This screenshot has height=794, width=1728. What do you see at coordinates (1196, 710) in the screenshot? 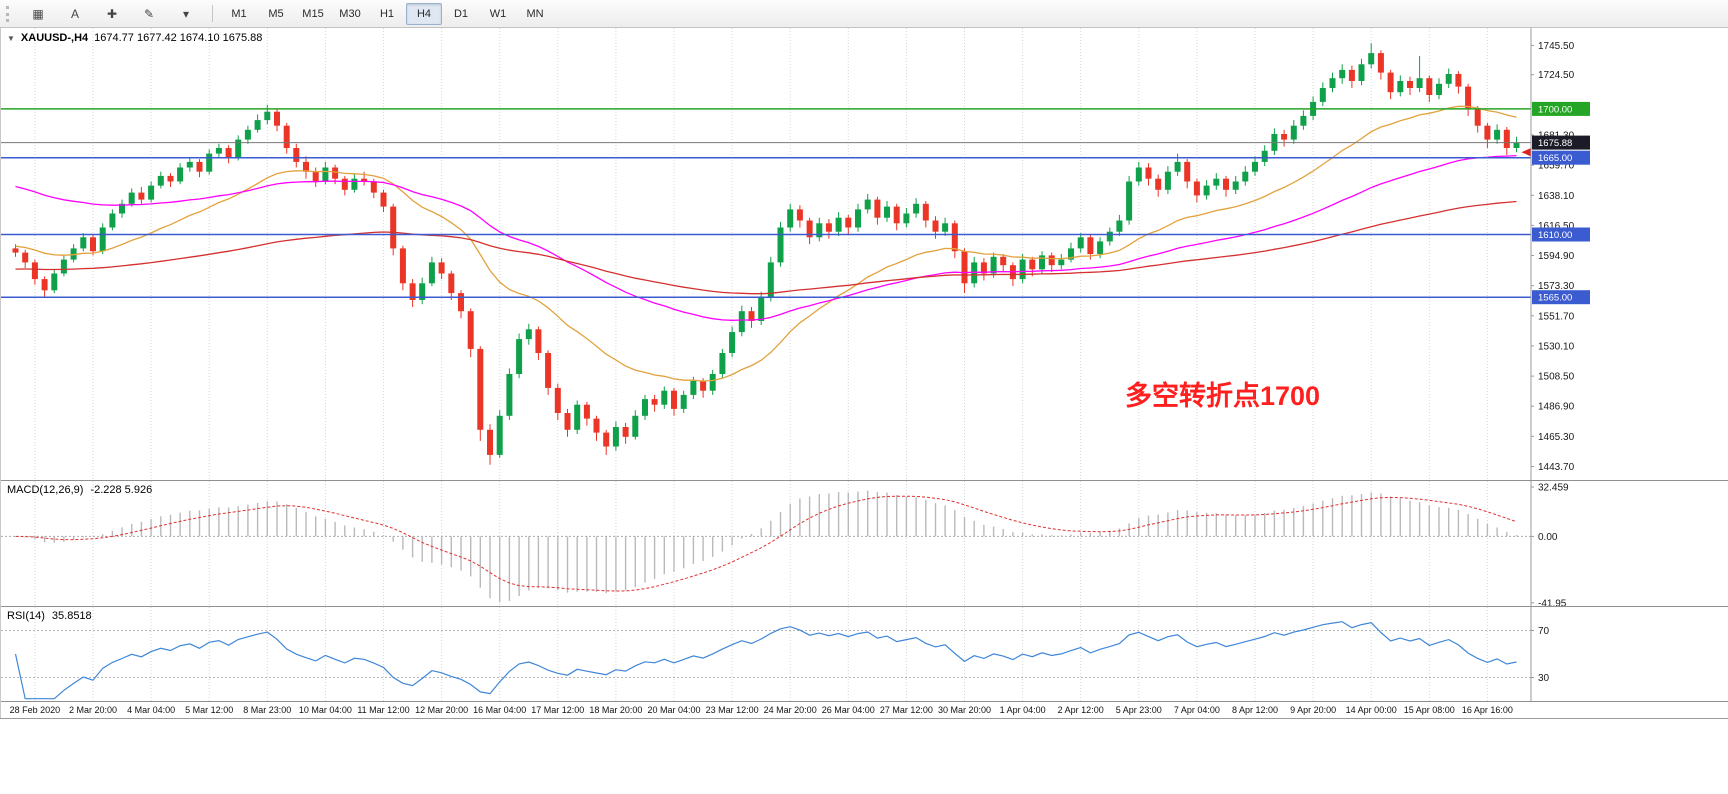
I see `time-axis-label: 7 Apr 04:00` at bounding box center [1196, 710].